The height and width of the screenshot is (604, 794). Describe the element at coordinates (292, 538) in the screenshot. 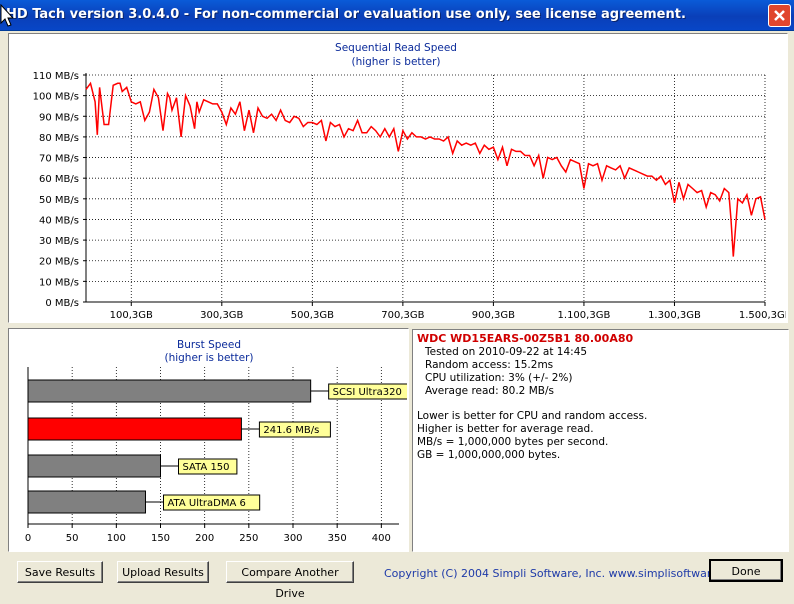

I see `burst-x-tick-label: 300` at that location.